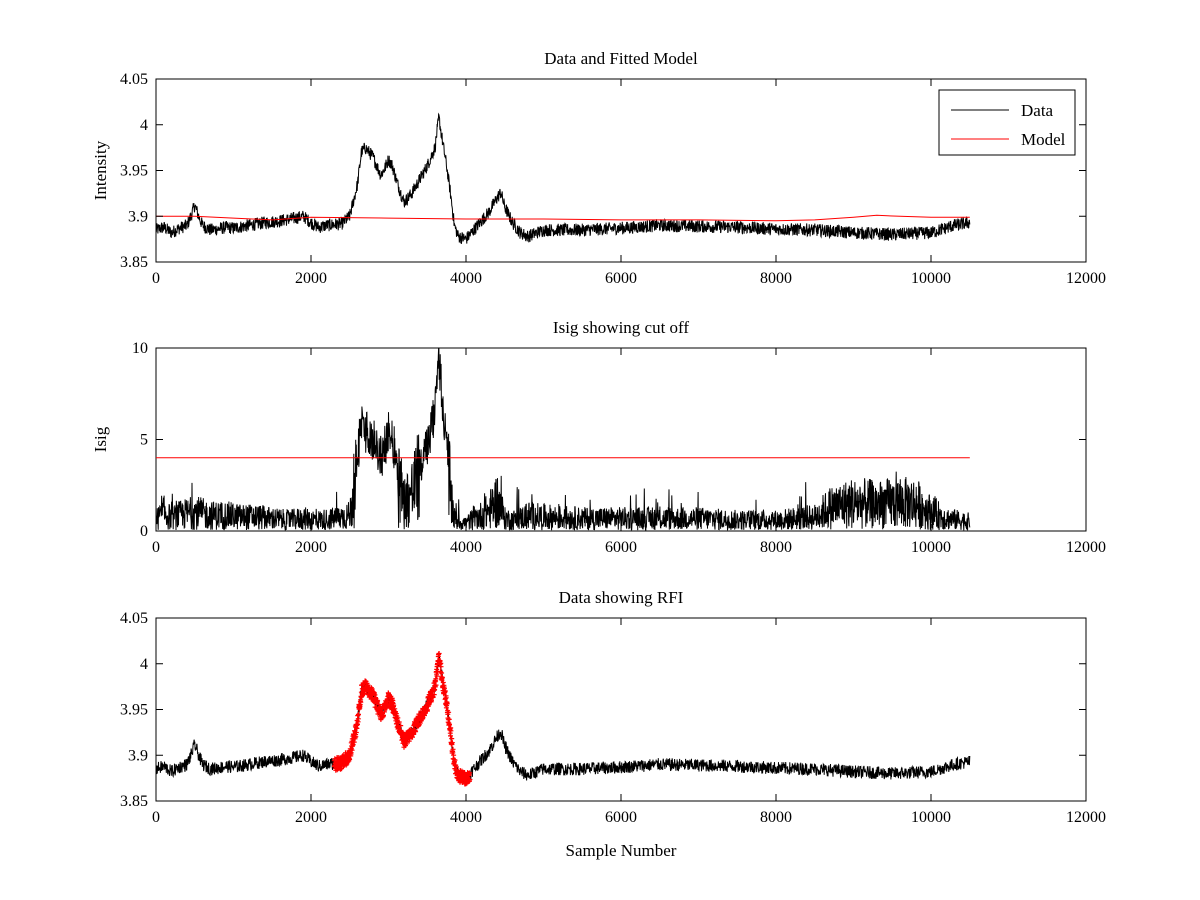 The image size is (1200, 900). I want to click on legend-label-model: Model, so click(1043, 139).